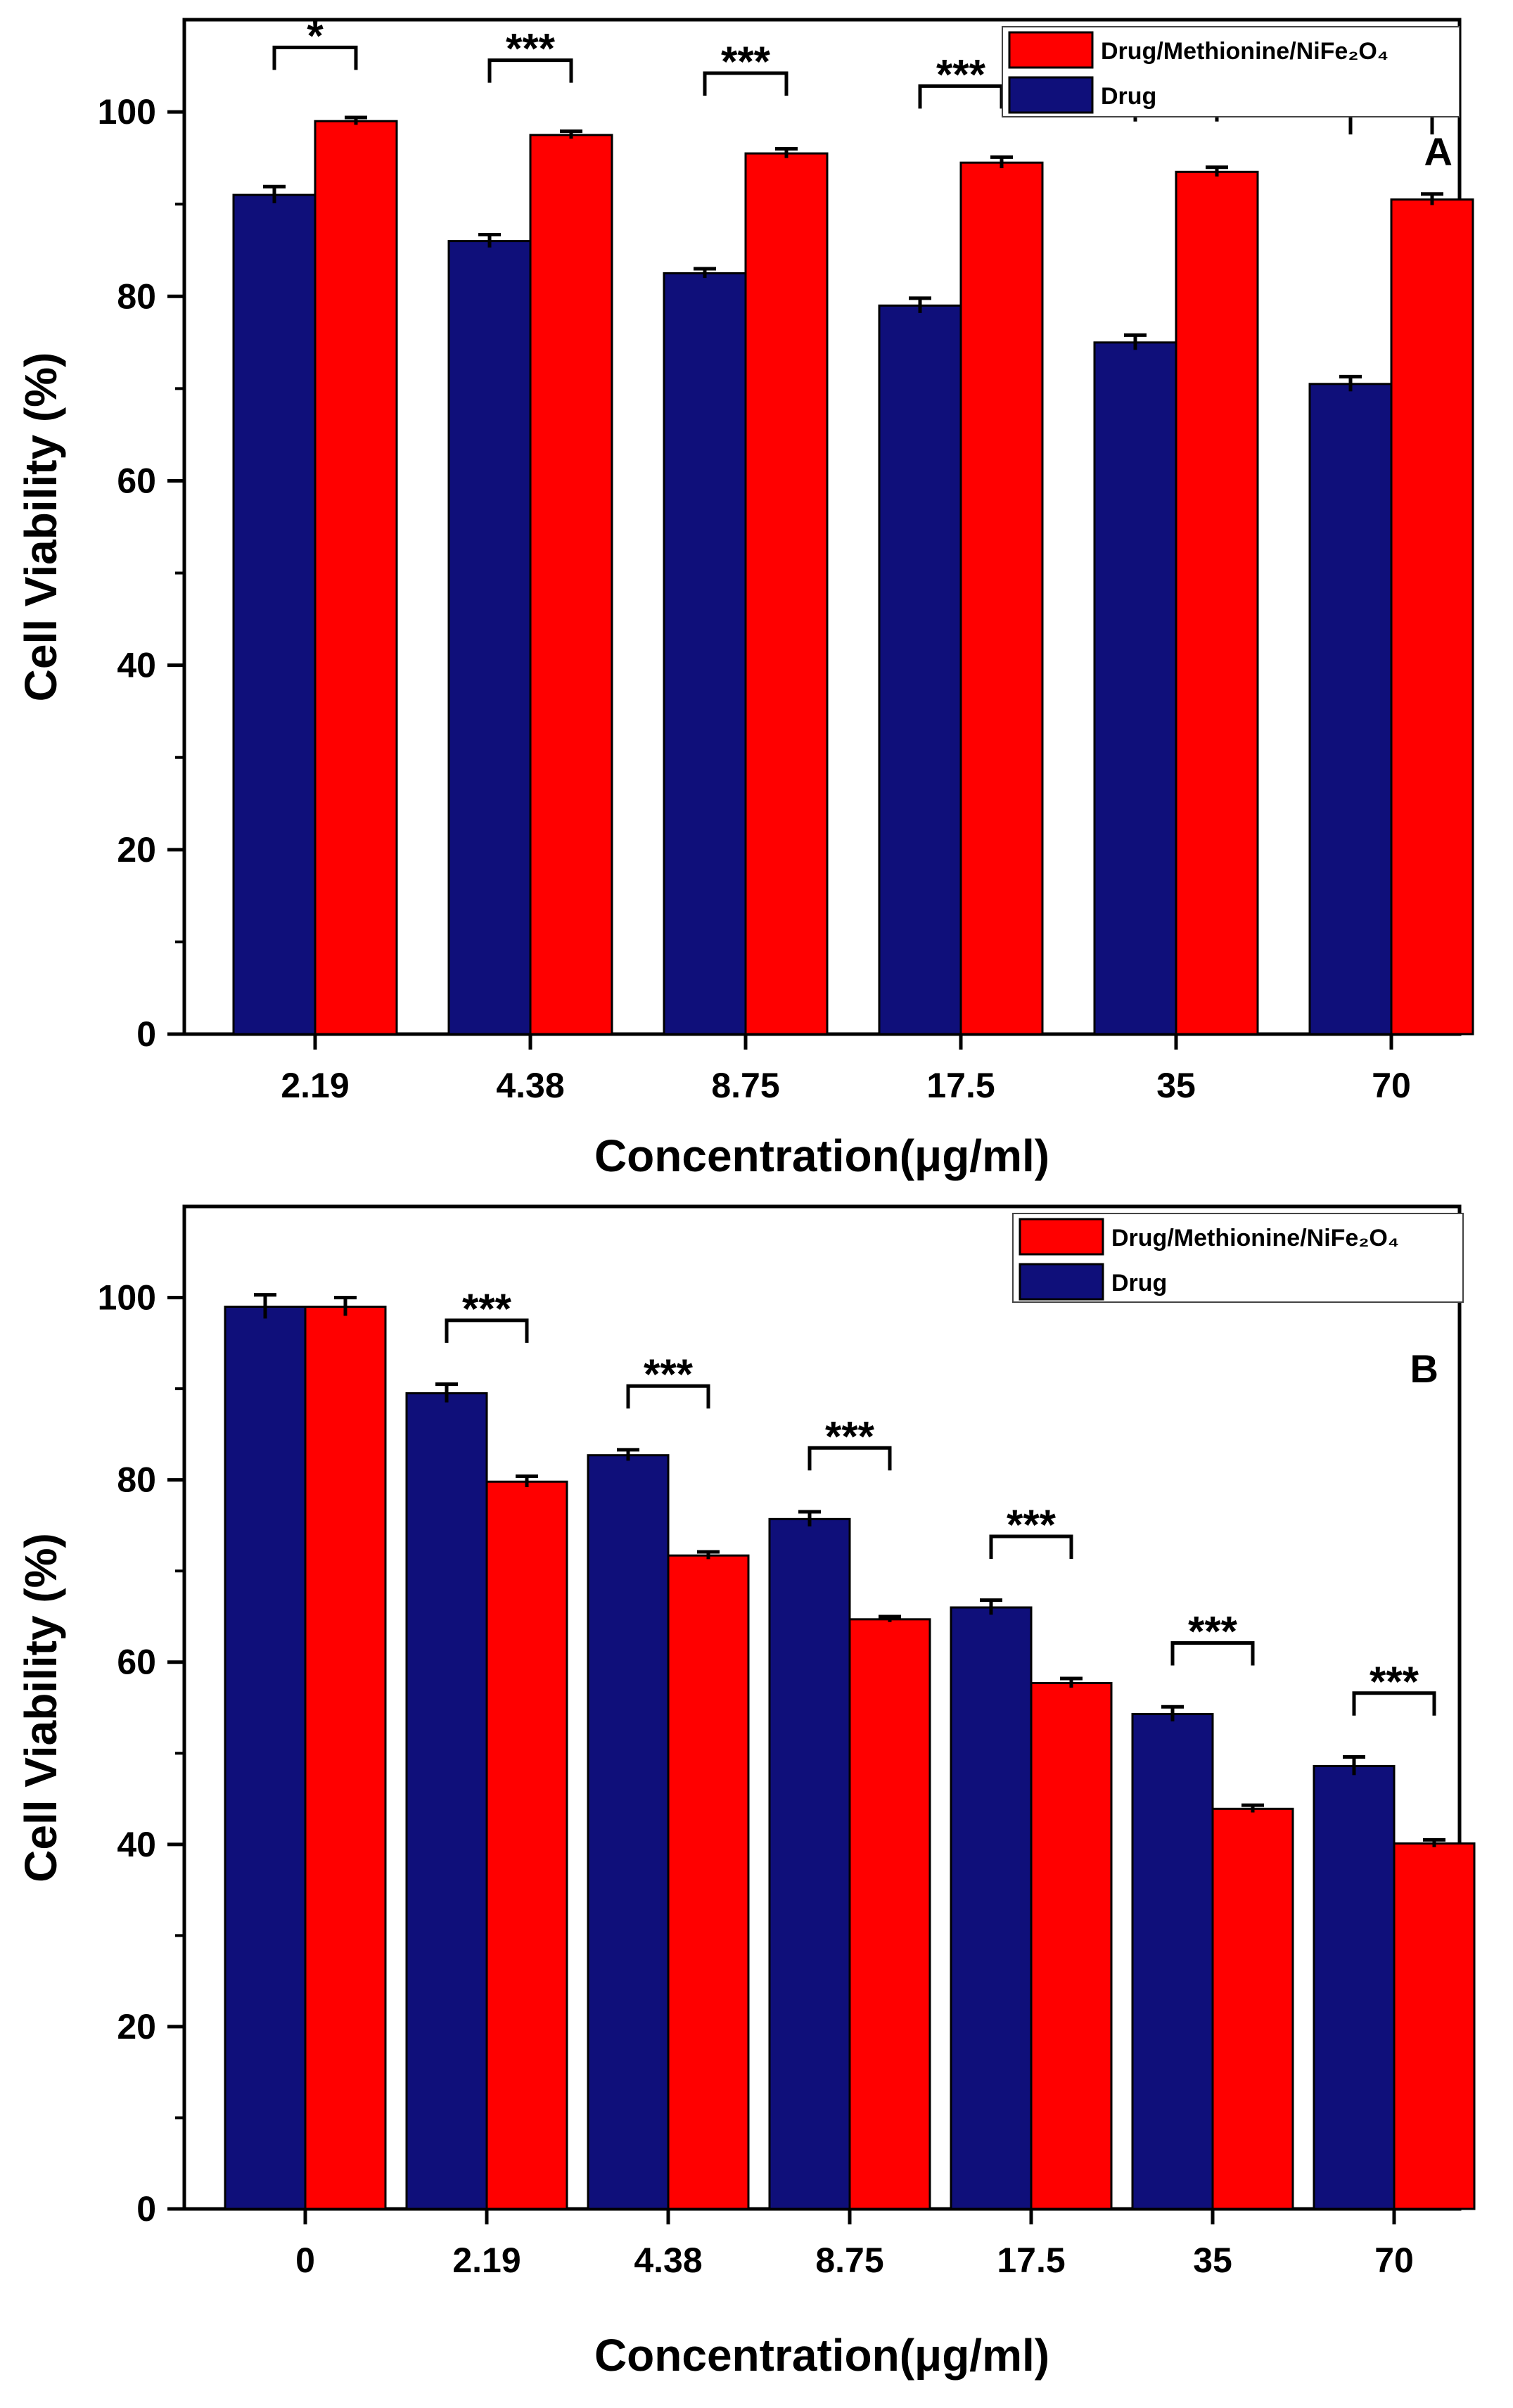 The width and height of the screenshot is (1513, 2408). I want to click on panel-label: B, so click(1424, 1368).